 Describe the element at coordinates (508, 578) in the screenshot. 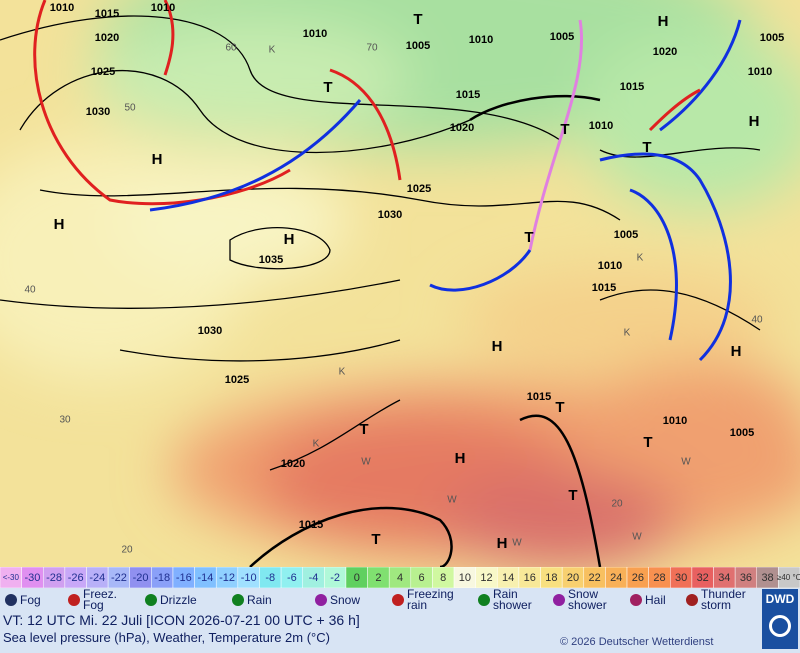

I see `scale-label: 14` at that location.